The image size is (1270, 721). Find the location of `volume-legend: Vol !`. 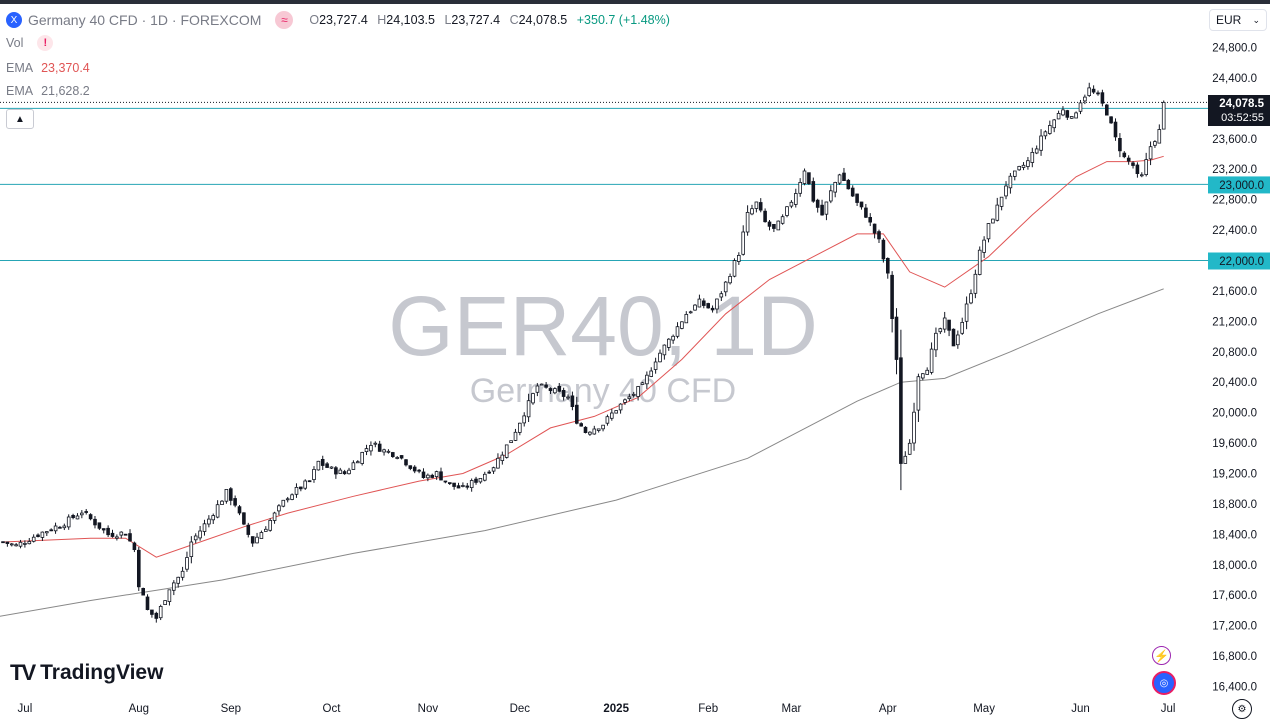

volume-legend: Vol ! is located at coordinates (30, 43).